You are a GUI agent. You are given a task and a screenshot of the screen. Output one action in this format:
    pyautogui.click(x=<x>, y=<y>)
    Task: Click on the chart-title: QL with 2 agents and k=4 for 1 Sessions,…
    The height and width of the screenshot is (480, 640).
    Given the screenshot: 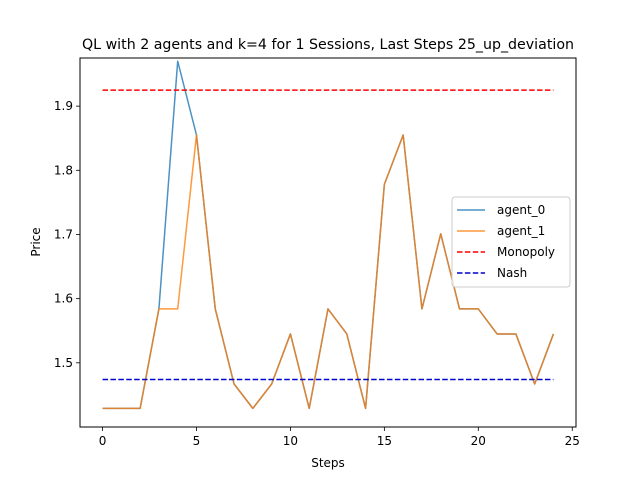 What is the action you would take?
    pyautogui.click(x=328, y=45)
    